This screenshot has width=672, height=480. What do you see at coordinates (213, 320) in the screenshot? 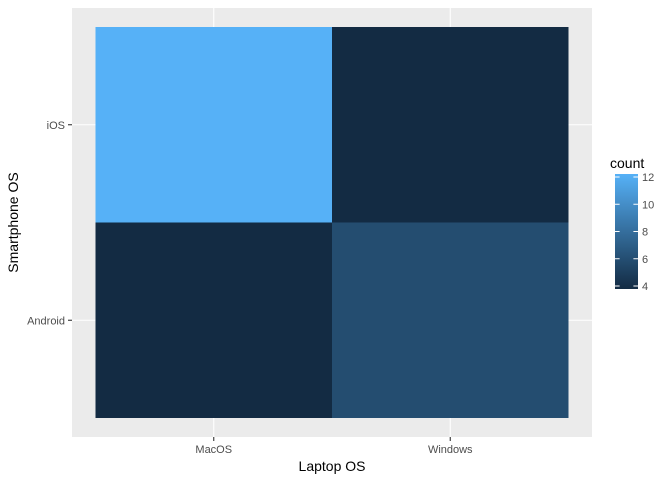
I see `heatmap-tile-macos-android` at bounding box center [213, 320].